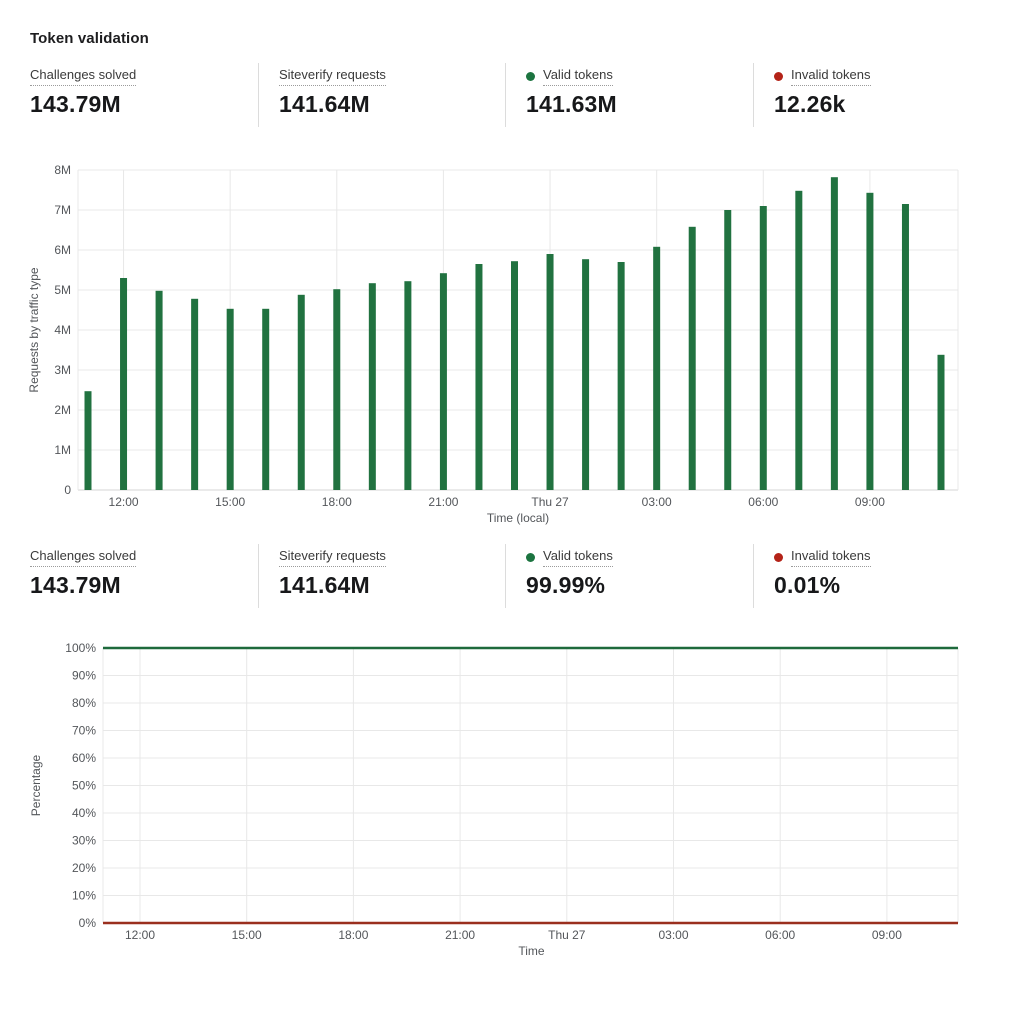 This screenshot has height=1026, width=1019. Describe the element at coordinates (84, 731) in the screenshot. I see `y-tick-label: 70%` at that location.